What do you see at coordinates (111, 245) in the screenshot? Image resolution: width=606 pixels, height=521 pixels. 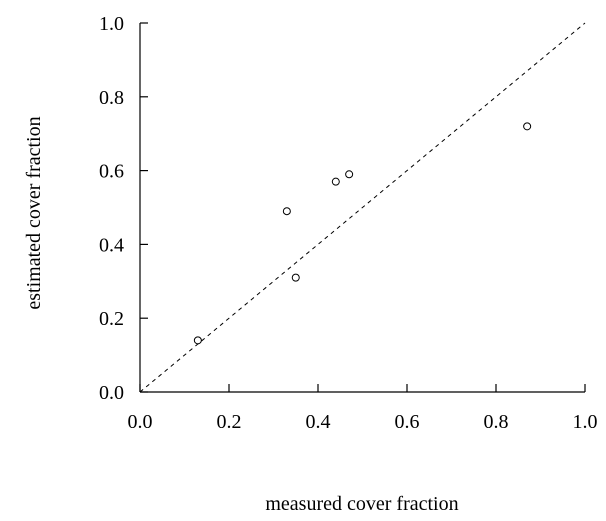 I see `y-tick-label: 0.4` at bounding box center [111, 245].